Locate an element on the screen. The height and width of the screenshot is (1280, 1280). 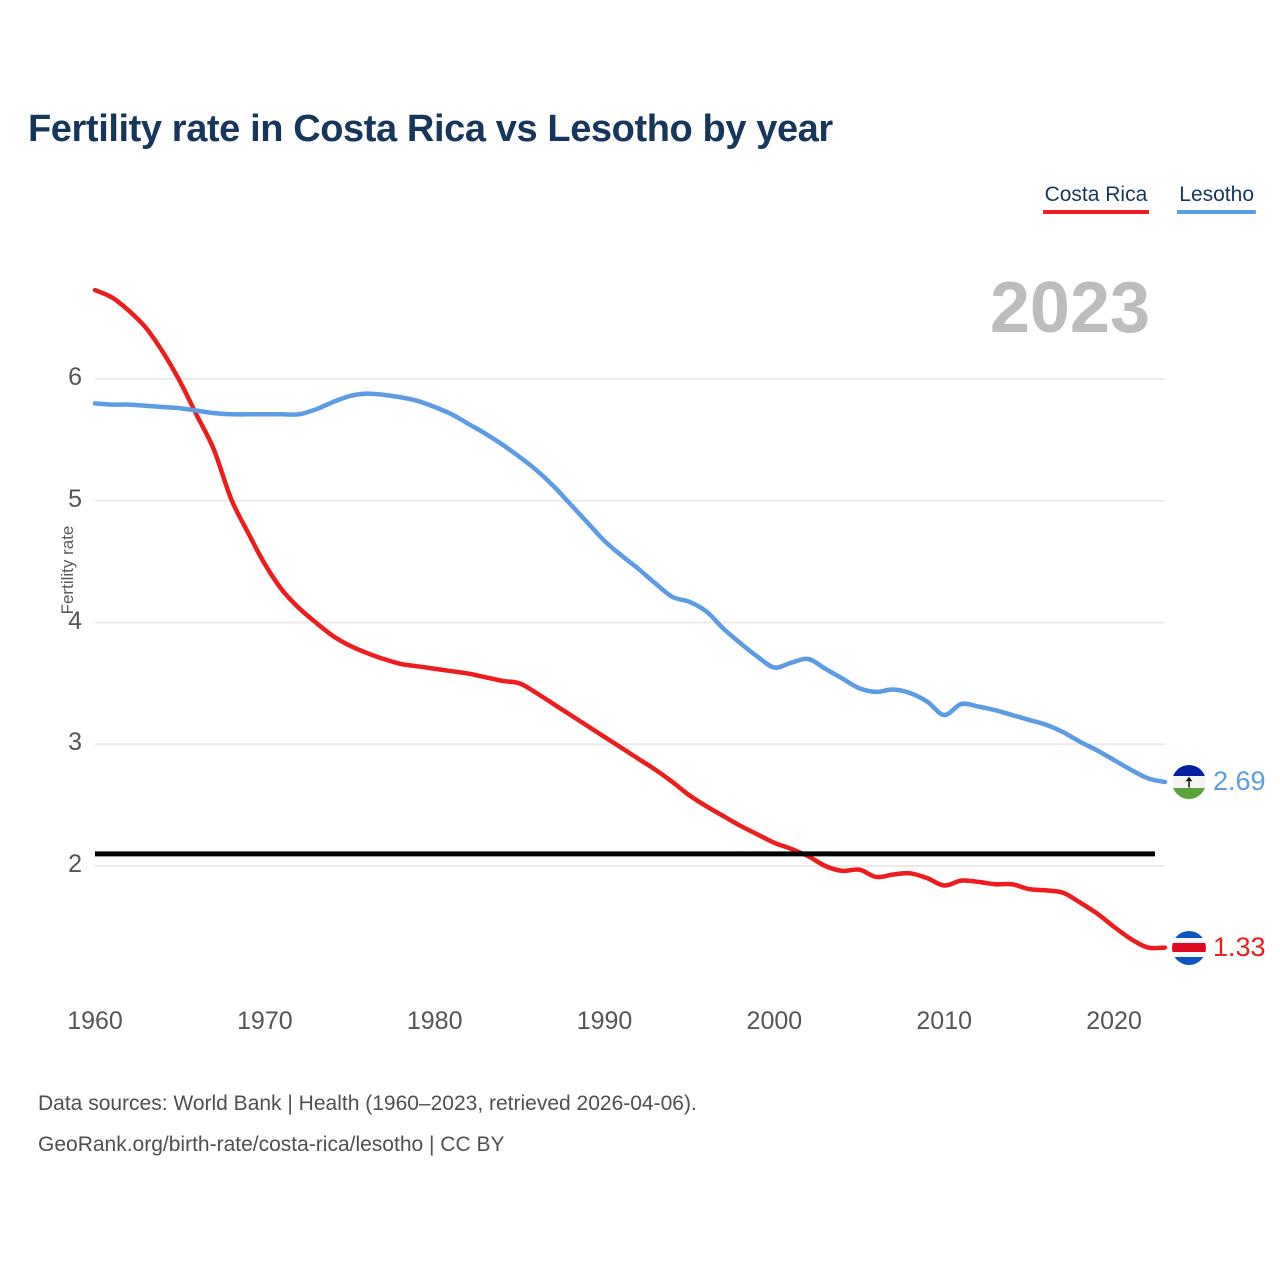
lesotho-endpoint: 2.69 is located at coordinates (1219, 781).